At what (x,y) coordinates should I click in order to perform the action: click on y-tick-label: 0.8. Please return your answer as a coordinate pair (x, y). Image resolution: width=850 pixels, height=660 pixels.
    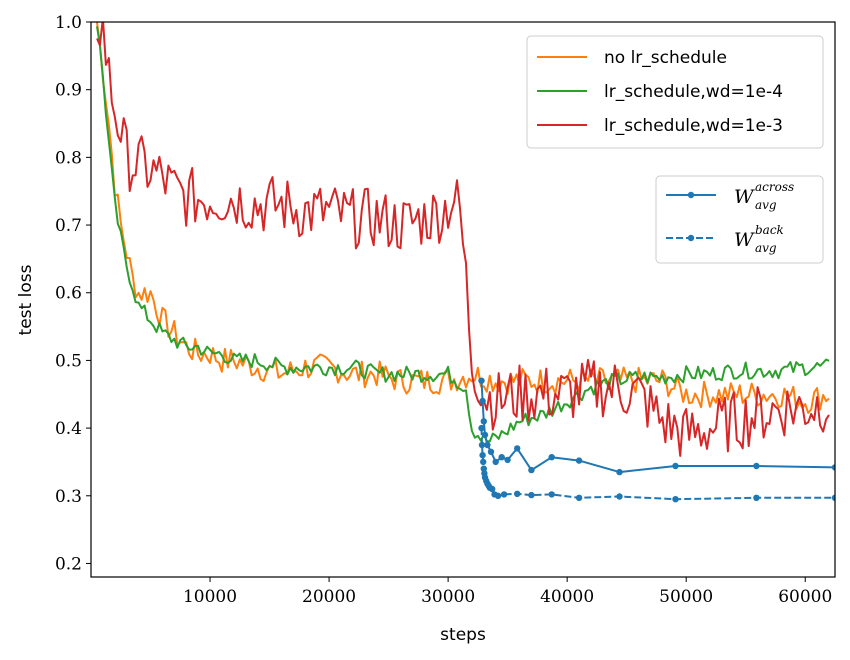
    Looking at the image, I should click on (68, 158).